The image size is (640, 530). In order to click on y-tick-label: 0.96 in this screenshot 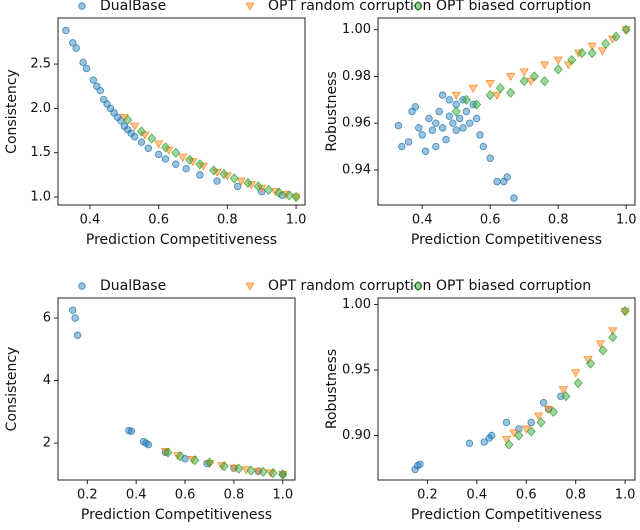, I will do `click(356, 123)`.